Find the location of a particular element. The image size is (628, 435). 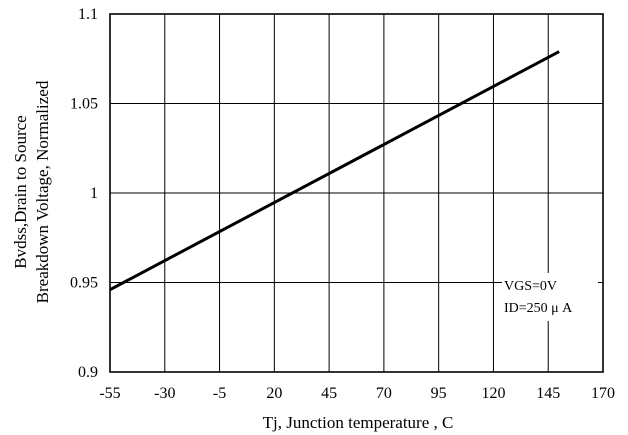

y-tick-label: 1 is located at coordinates (94, 193).